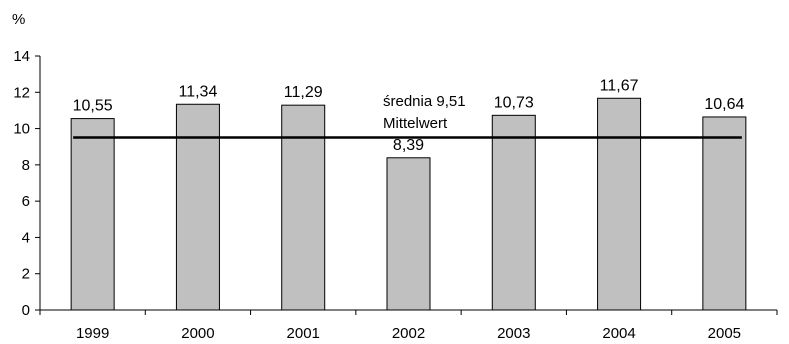 The image size is (789, 344). I want to click on x-tick-label: 2000, so click(197, 333).